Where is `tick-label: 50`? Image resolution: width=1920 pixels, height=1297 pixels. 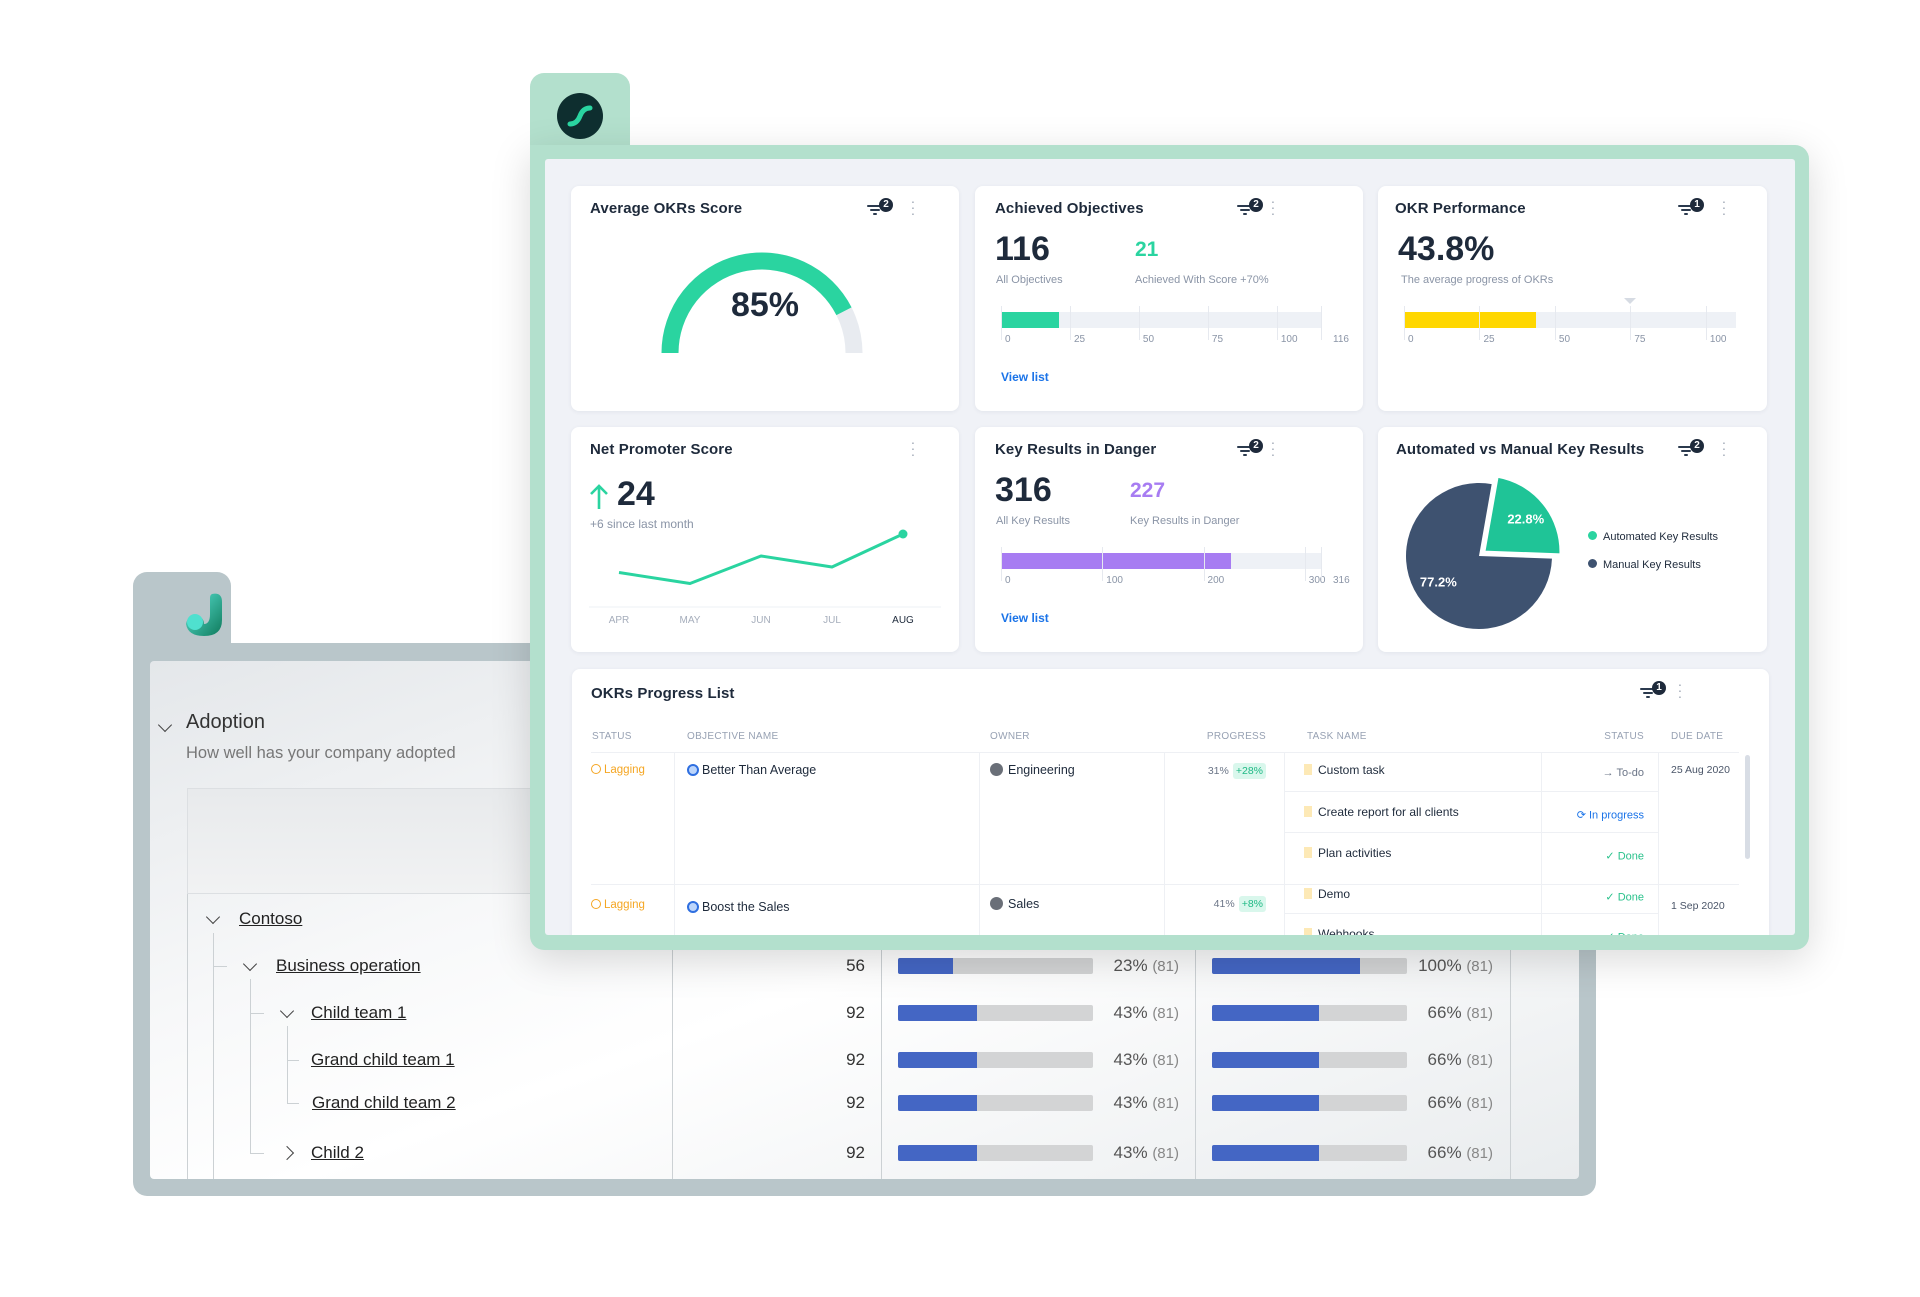 tick-label: 50 is located at coordinates (1148, 339).